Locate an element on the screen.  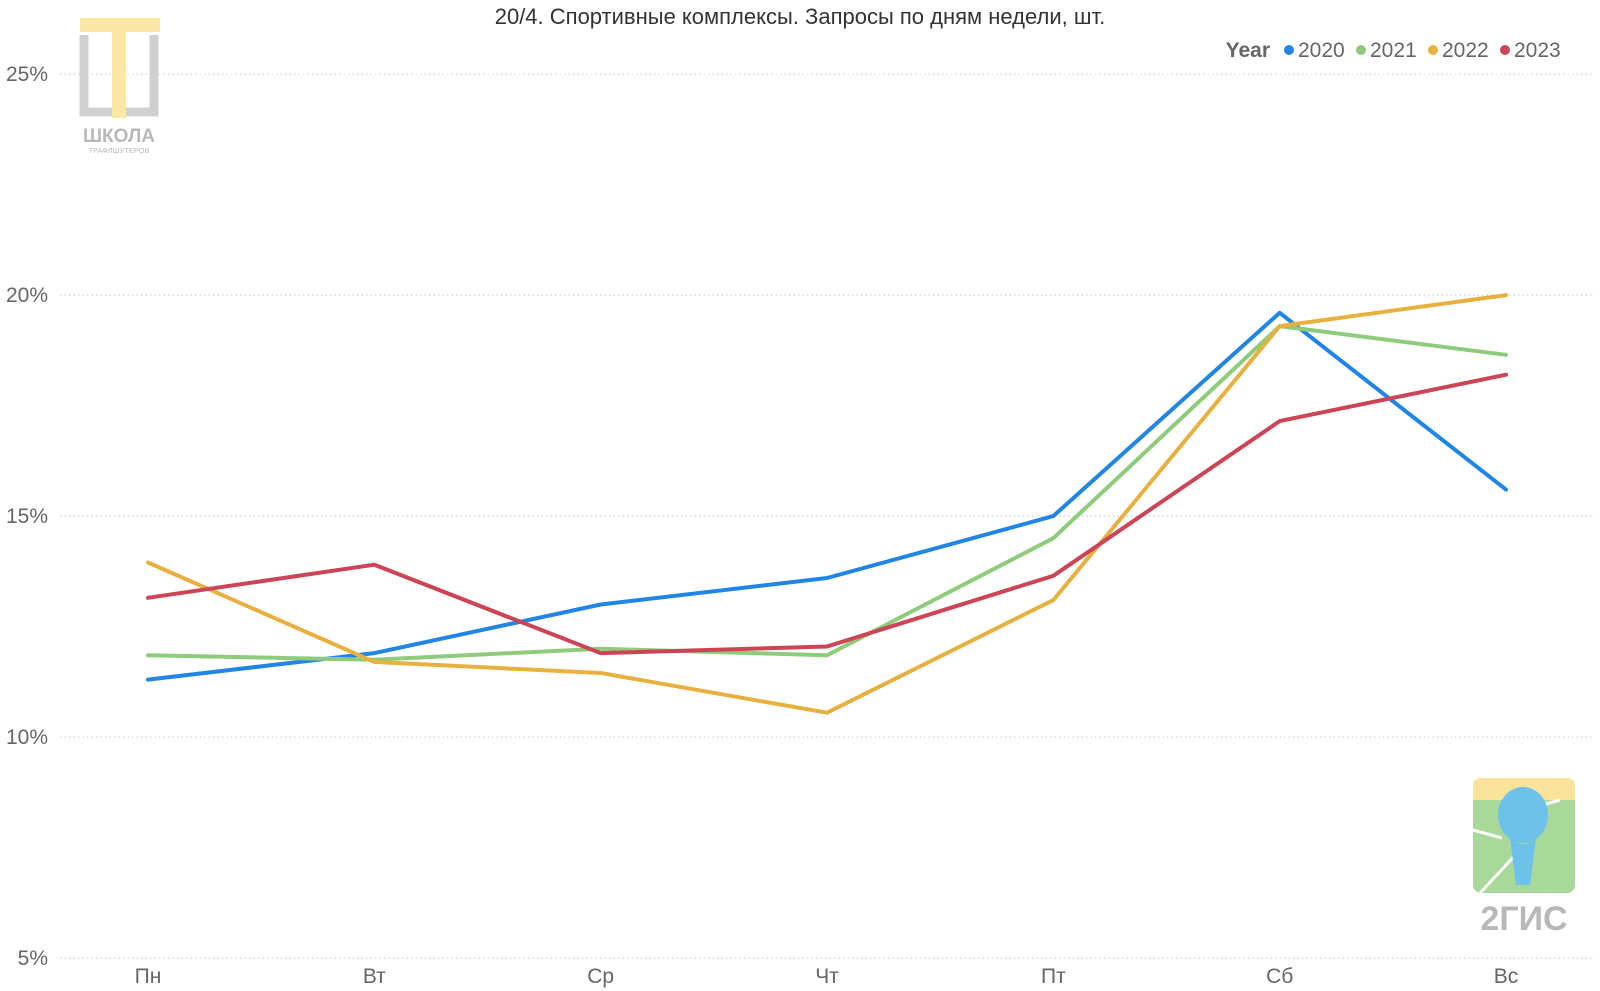
legend-label-2020: 2020 is located at coordinates (1321, 50).